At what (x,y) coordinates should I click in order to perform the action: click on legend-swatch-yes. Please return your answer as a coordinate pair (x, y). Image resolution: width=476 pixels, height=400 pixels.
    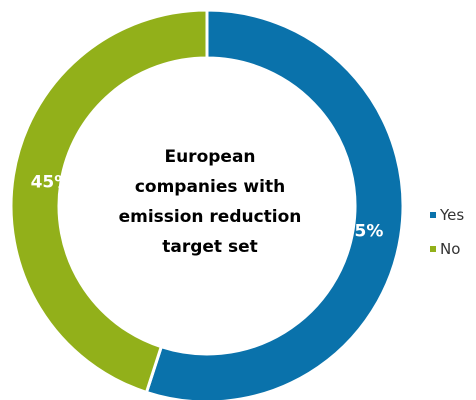
    Looking at the image, I should click on (433, 215).